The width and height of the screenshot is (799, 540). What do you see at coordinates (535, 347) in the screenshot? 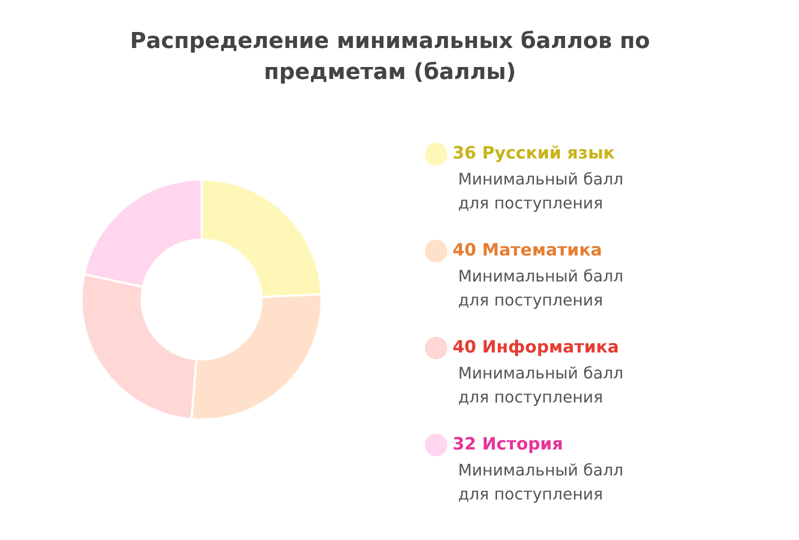
I see `legend-label: 40 Информатика` at bounding box center [535, 347].